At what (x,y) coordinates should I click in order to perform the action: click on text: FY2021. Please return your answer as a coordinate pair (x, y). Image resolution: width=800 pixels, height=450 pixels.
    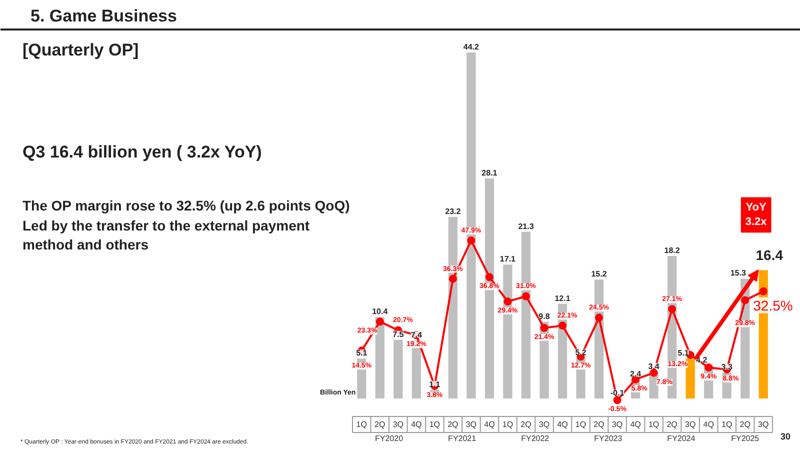
    Looking at the image, I should click on (462, 438).